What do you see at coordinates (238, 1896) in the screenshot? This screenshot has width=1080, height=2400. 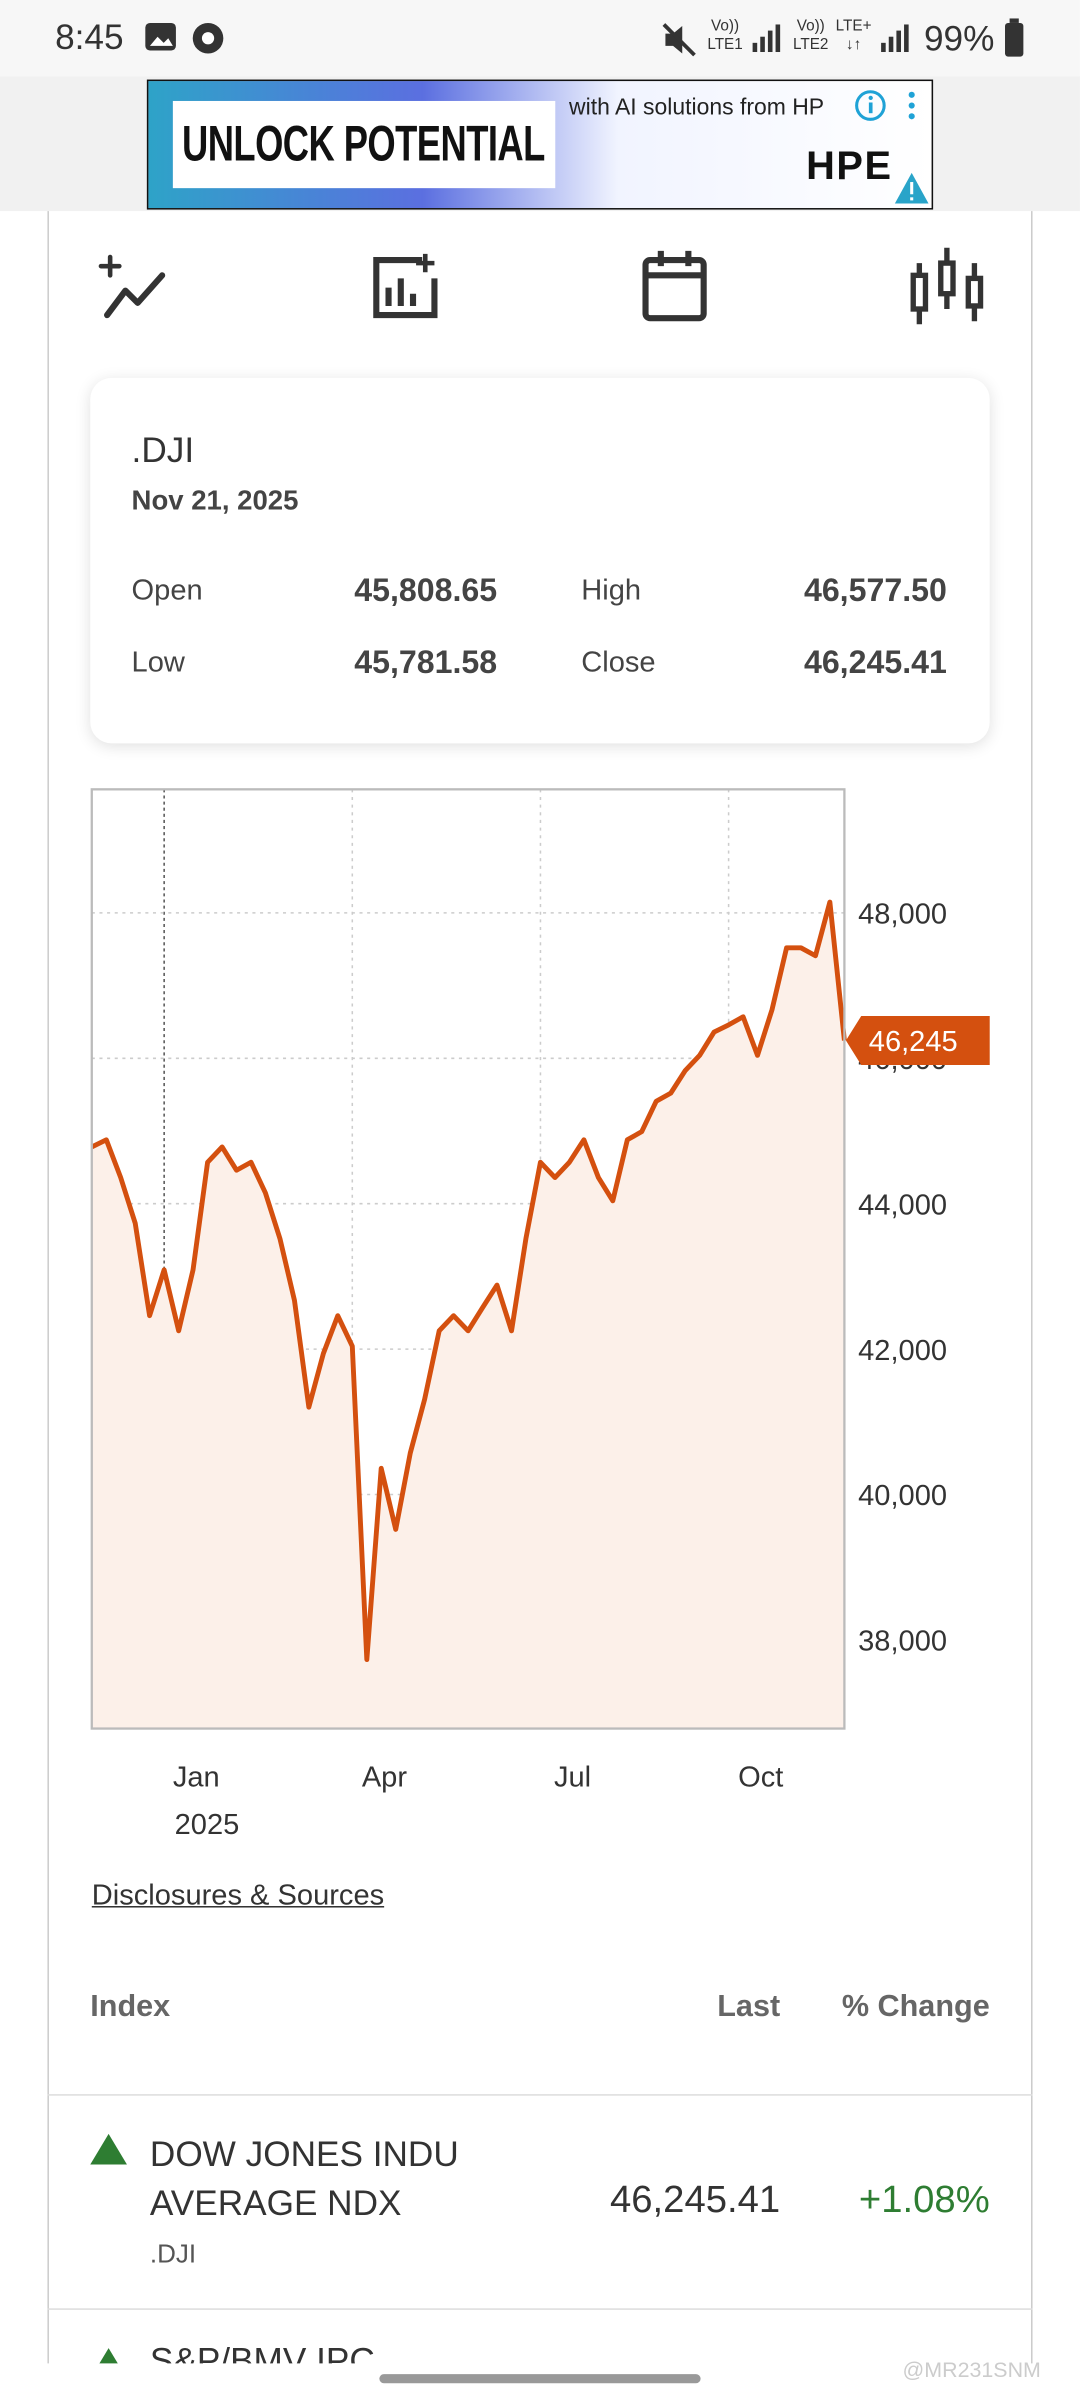 I see `disclosures-link: Disclosures & Sources` at bounding box center [238, 1896].